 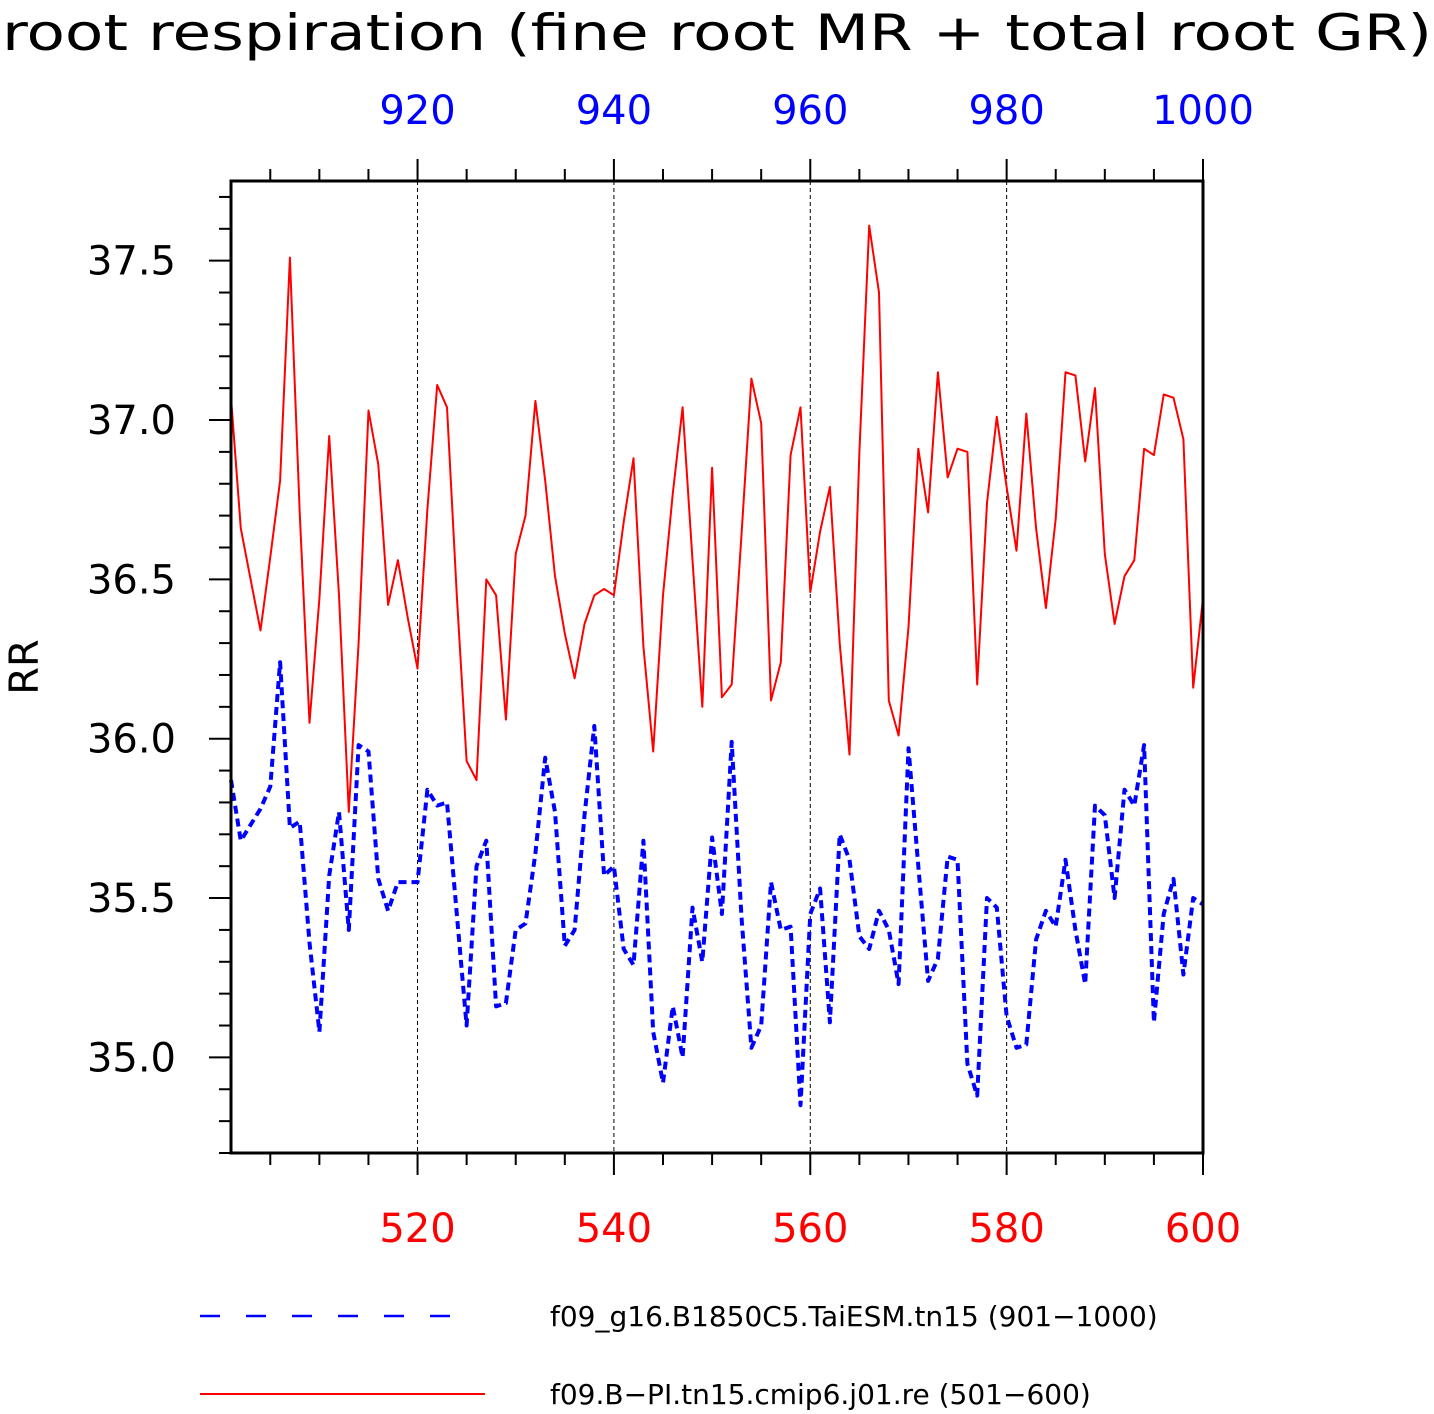 What do you see at coordinates (854, 1316) in the screenshot?
I see `legend-label-1: f09_g16.B1850C5.TaiESM.tn15 (901−1000)` at bounding box center [854, 1316].